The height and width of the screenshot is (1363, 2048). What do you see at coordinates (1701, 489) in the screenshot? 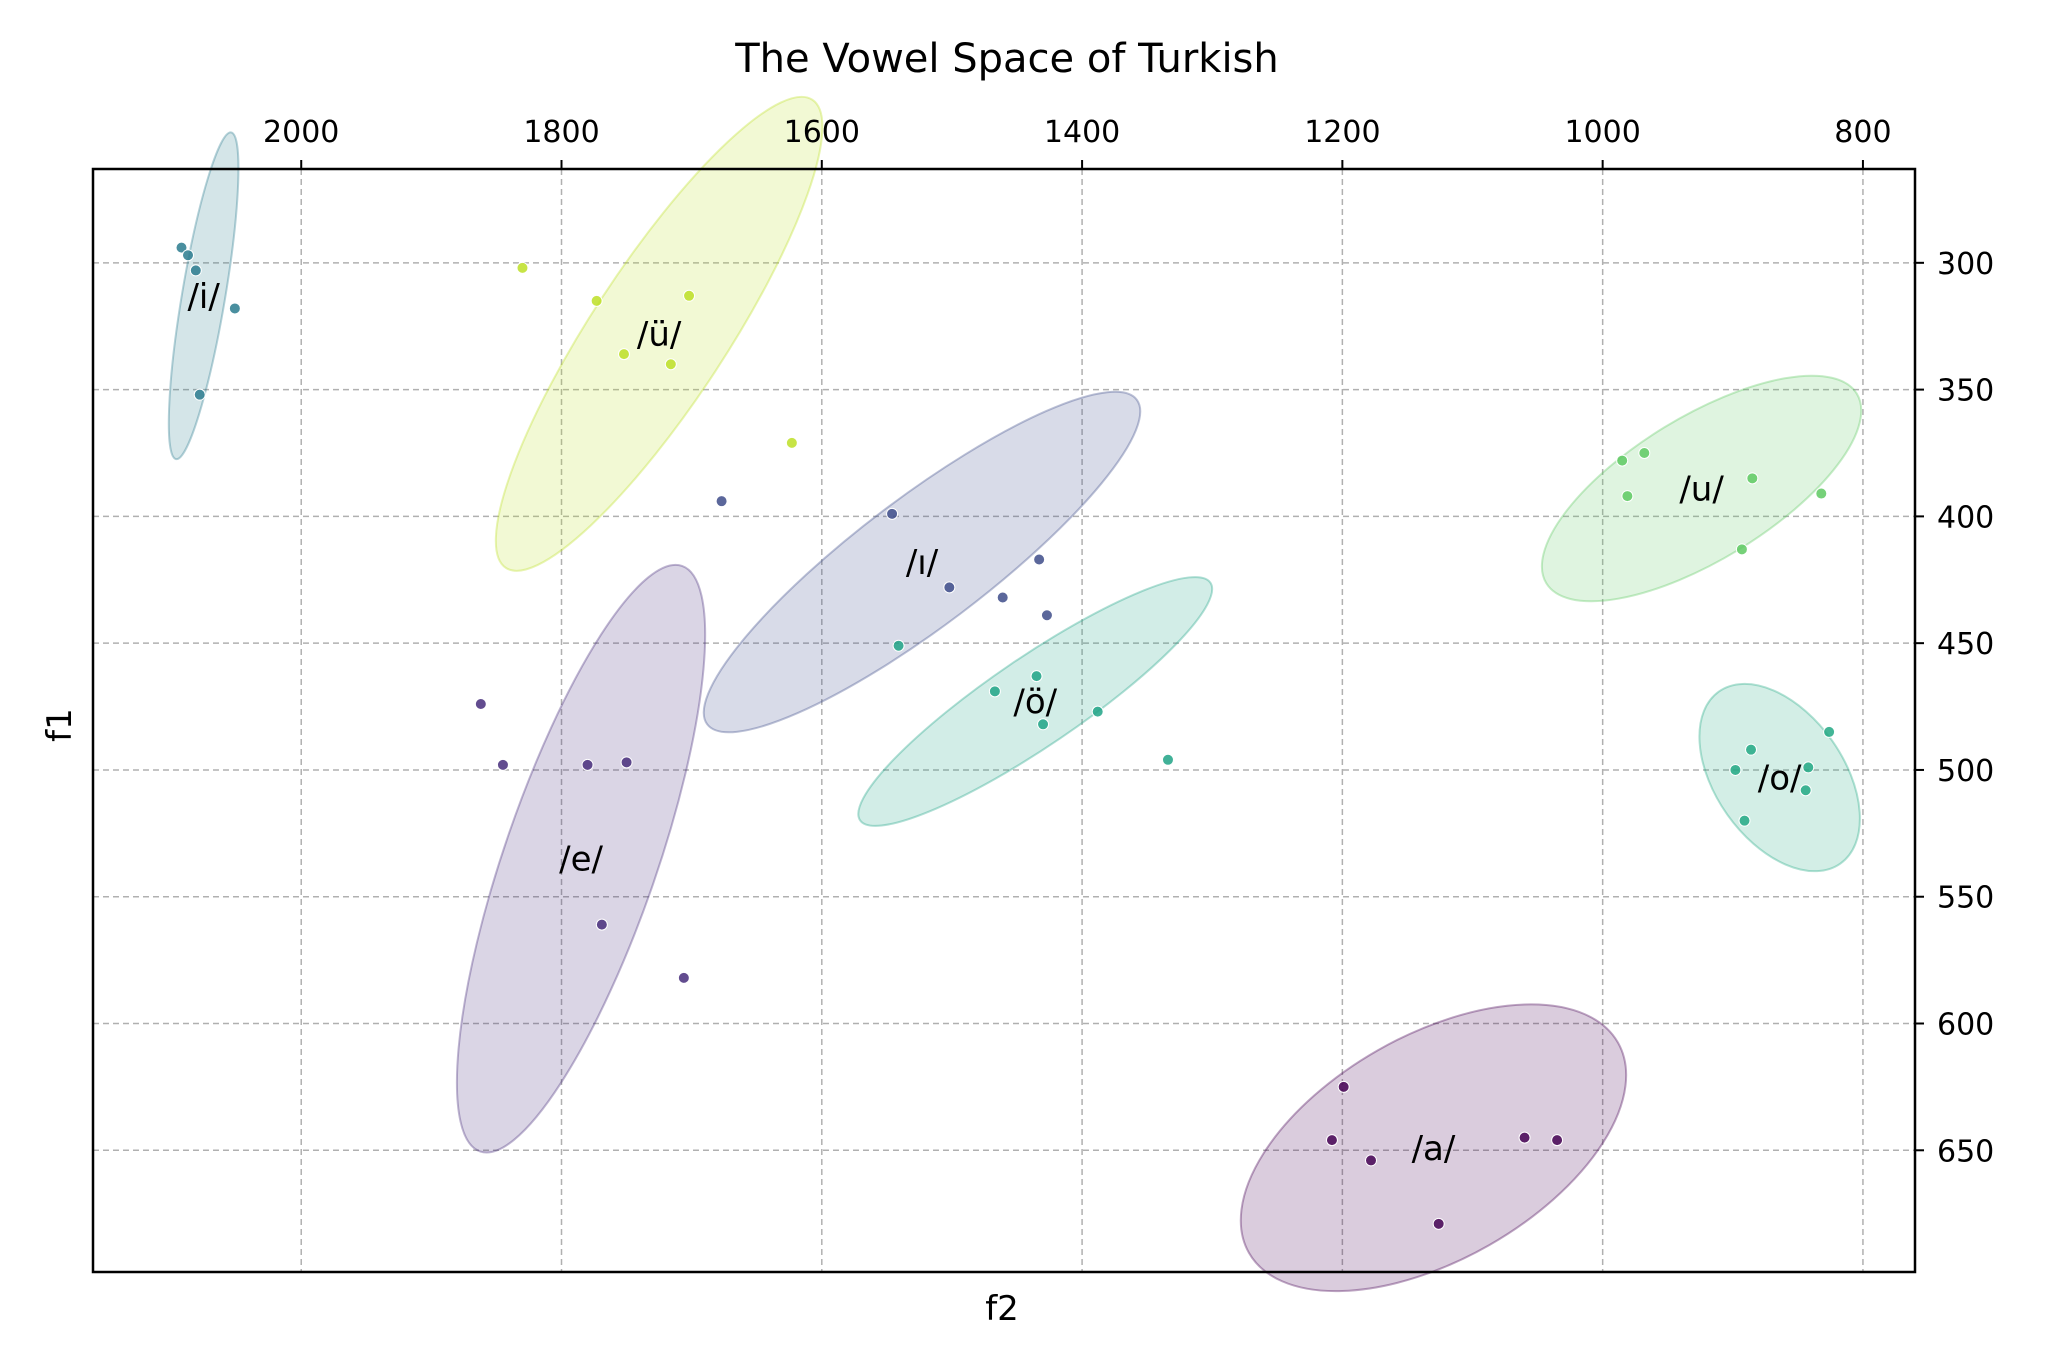
I see `vowel-label: /u/` at bounding box center [1701, 489].